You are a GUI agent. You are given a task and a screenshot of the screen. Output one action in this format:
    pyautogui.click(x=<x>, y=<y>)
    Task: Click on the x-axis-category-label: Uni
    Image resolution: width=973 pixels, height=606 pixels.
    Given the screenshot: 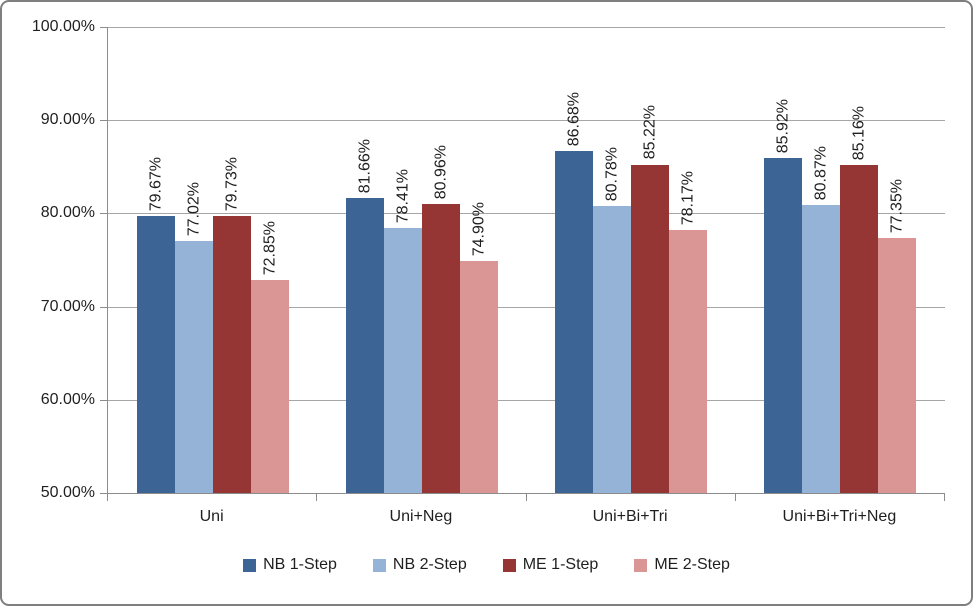 What is the action you would take?
    pyautogui.click(x=211, y=516)
    